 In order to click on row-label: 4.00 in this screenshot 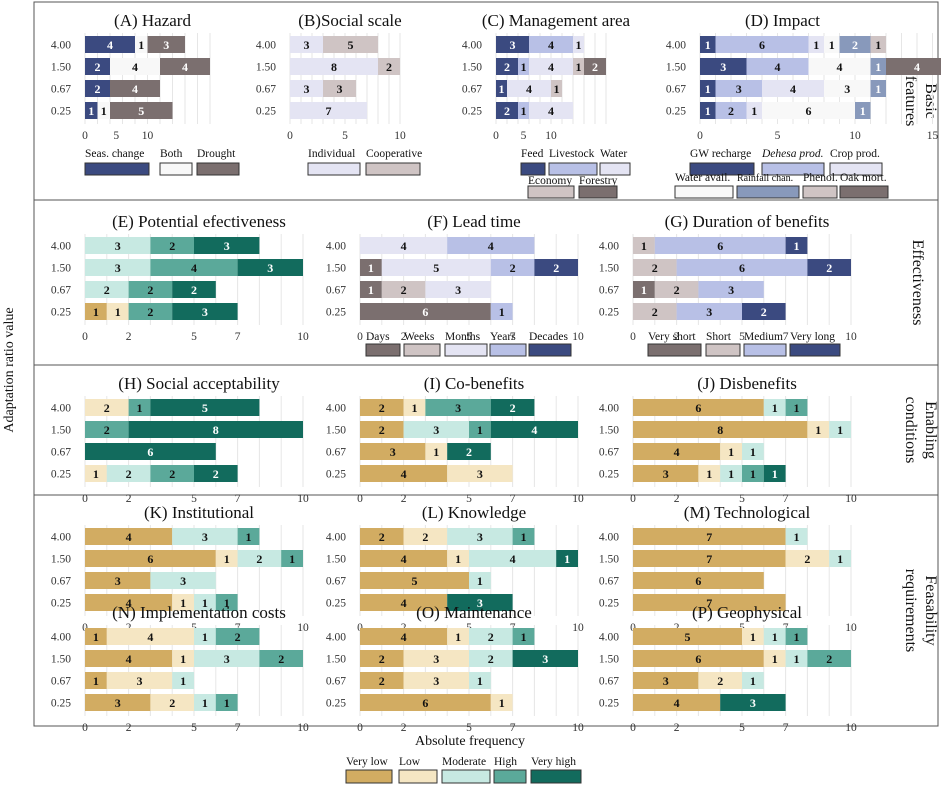, I will do `click(609, 538)`.